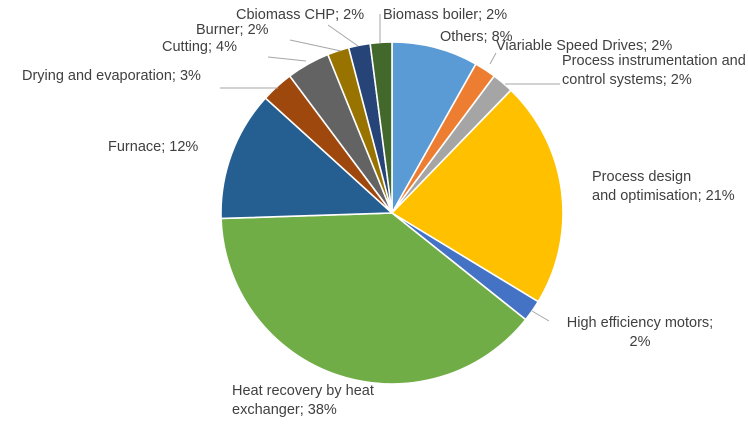 This screenshot has width=748, height=426. What do you see at coordinates (663, 186) in the screenshot?
I see `slice-label: Process design and optimisation; 21%` at bounding box center [663, 186].